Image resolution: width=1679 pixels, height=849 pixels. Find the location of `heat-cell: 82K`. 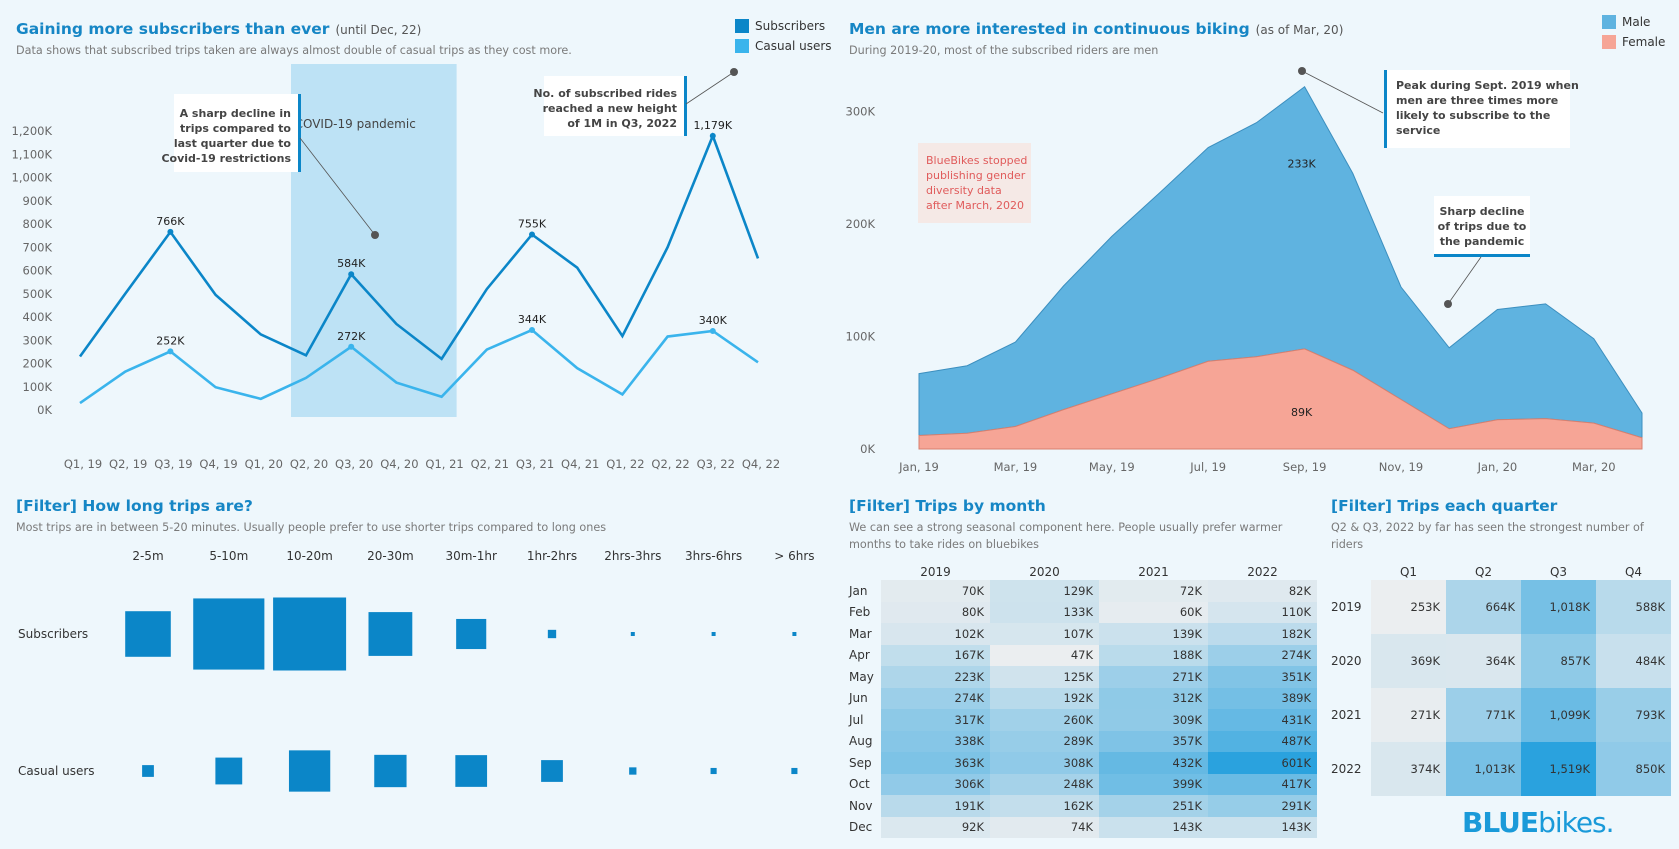

heat-cell: 82K is located at coordinates (1262, 591).